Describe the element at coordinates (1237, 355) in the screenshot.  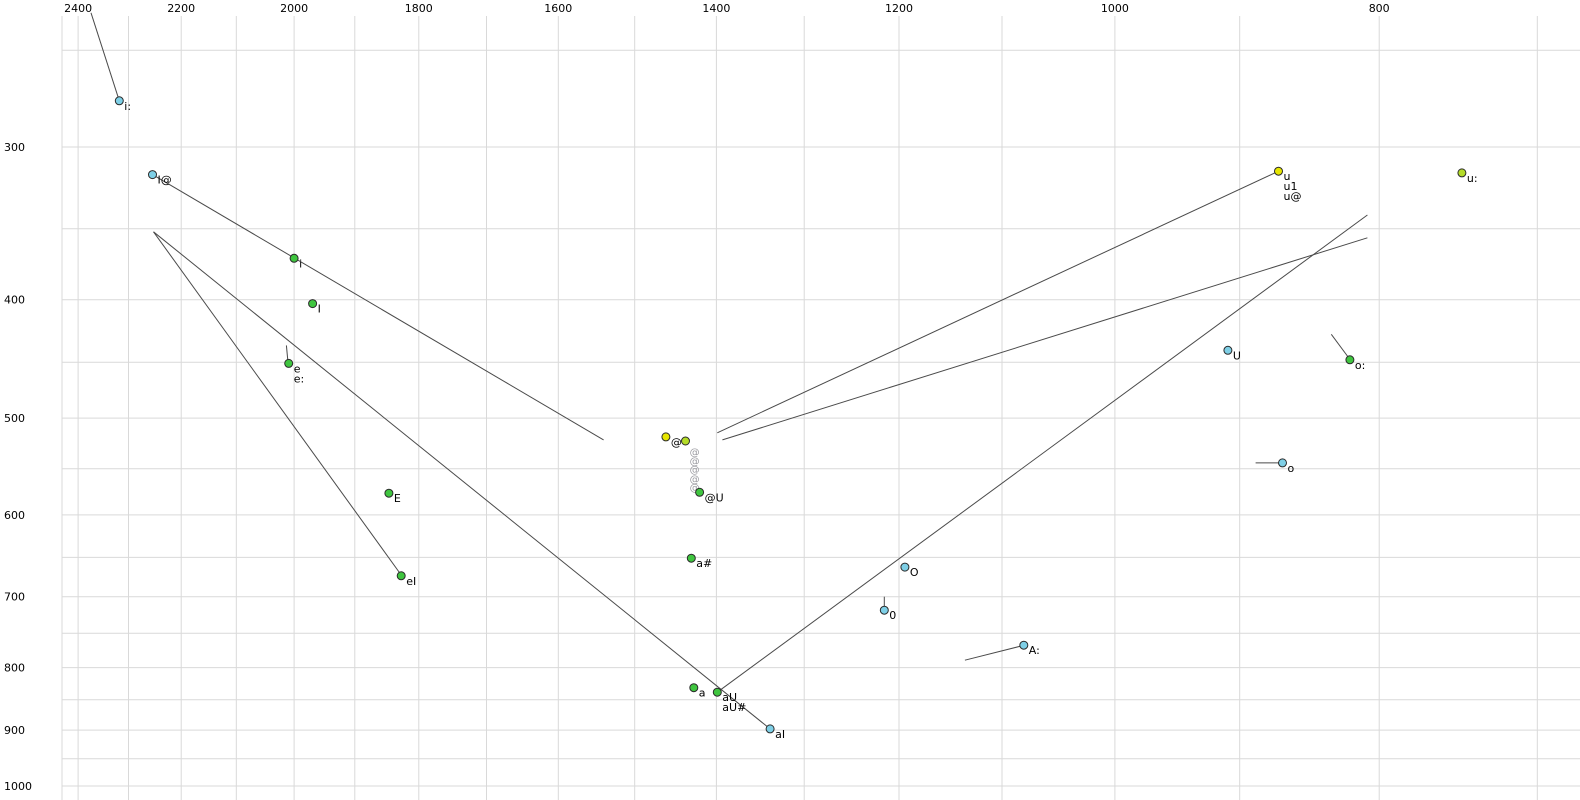
I see `vowel-label: U` at that location.